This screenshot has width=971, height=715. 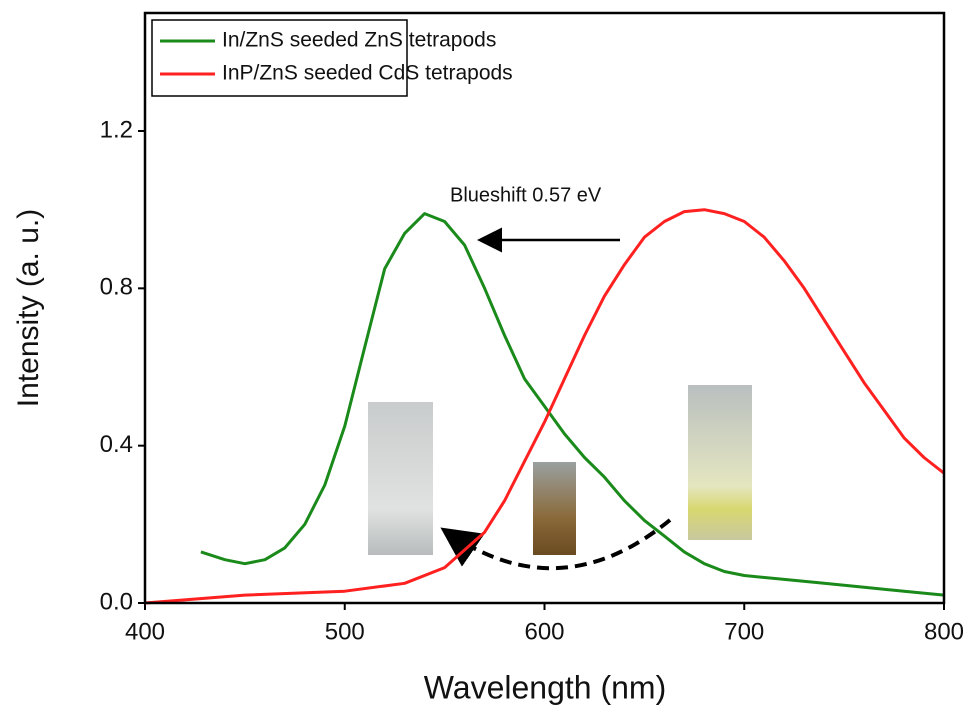 I want to click on x-tick-label: 500, so click(x=345, y=631).